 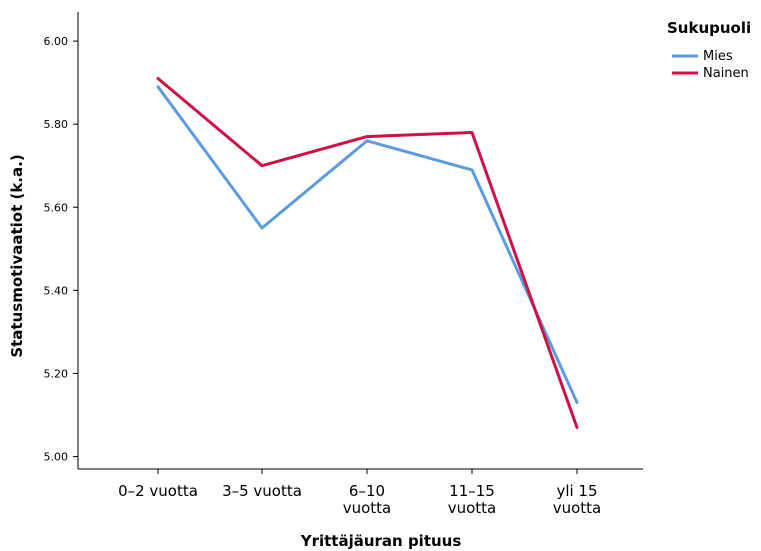 I want to click on y-axis-ticks: 5.00 5.20 5.40 5.60 5.80 6.00, so click(x=61, y=249).